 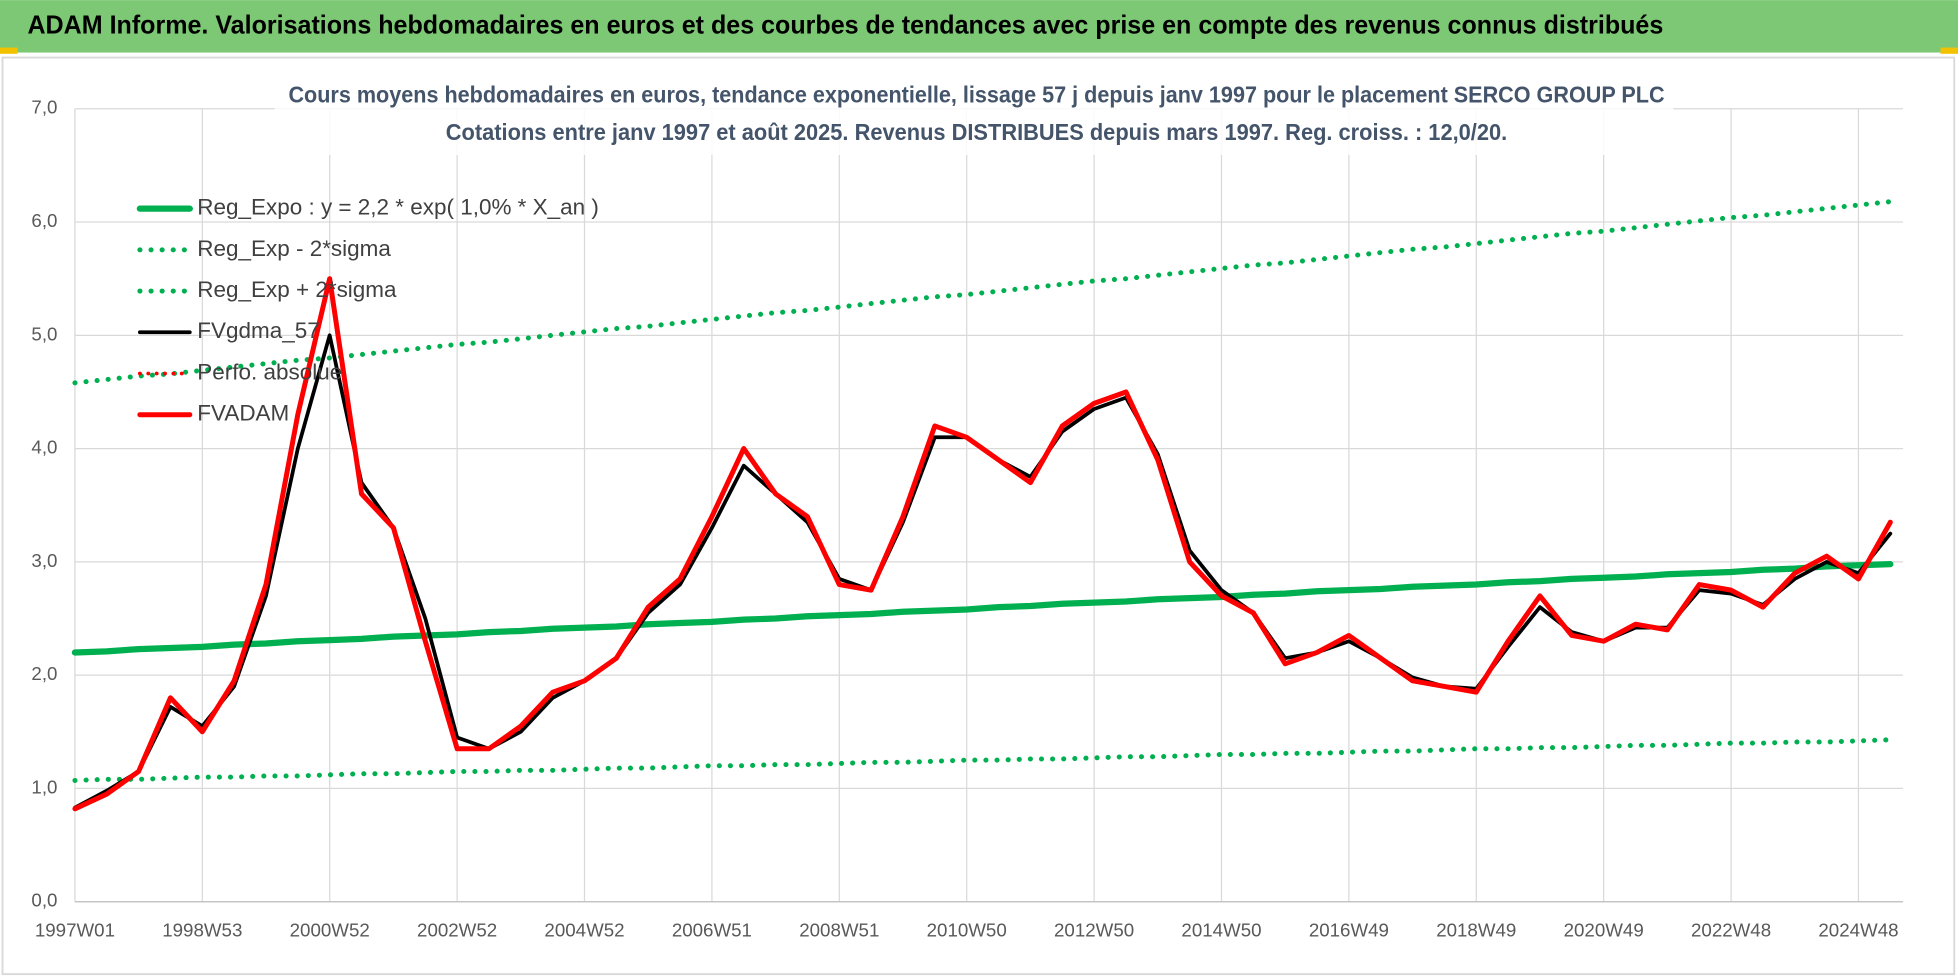 What do you see at coordinates (44, 107) in the screenshot?
I see `y-tick-label: 7,0` at bounding box center [44, 107].